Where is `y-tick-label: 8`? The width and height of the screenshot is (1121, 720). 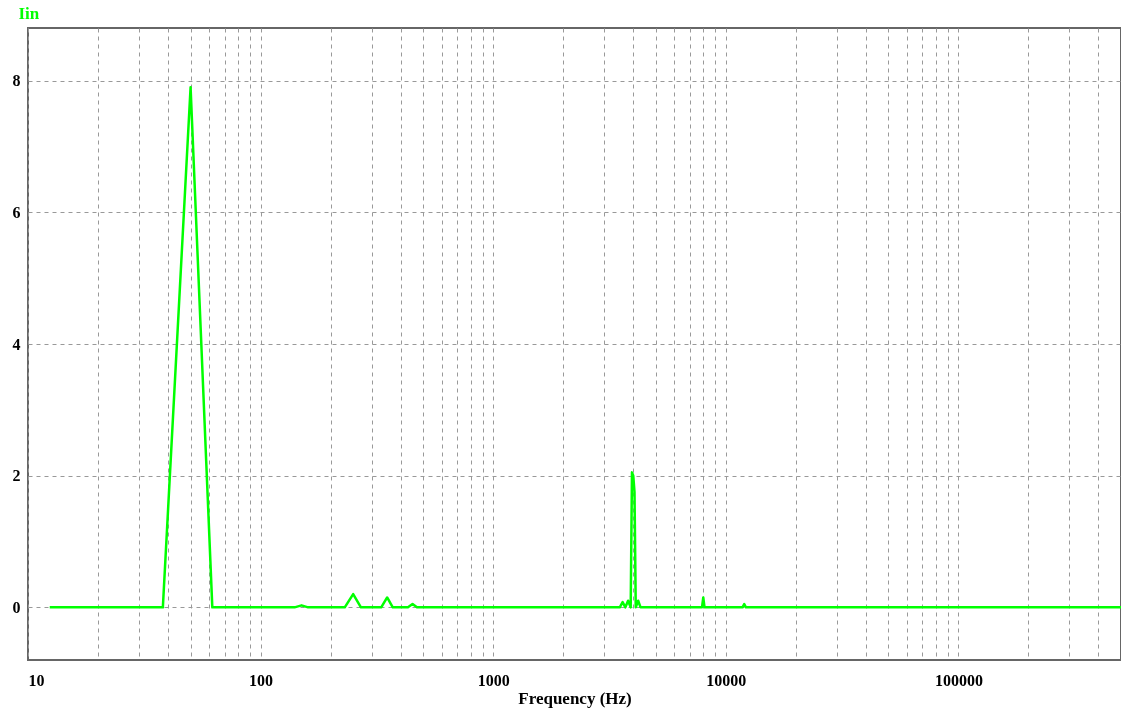 y-tick-label: 8 is located at coordinates (16, 81).